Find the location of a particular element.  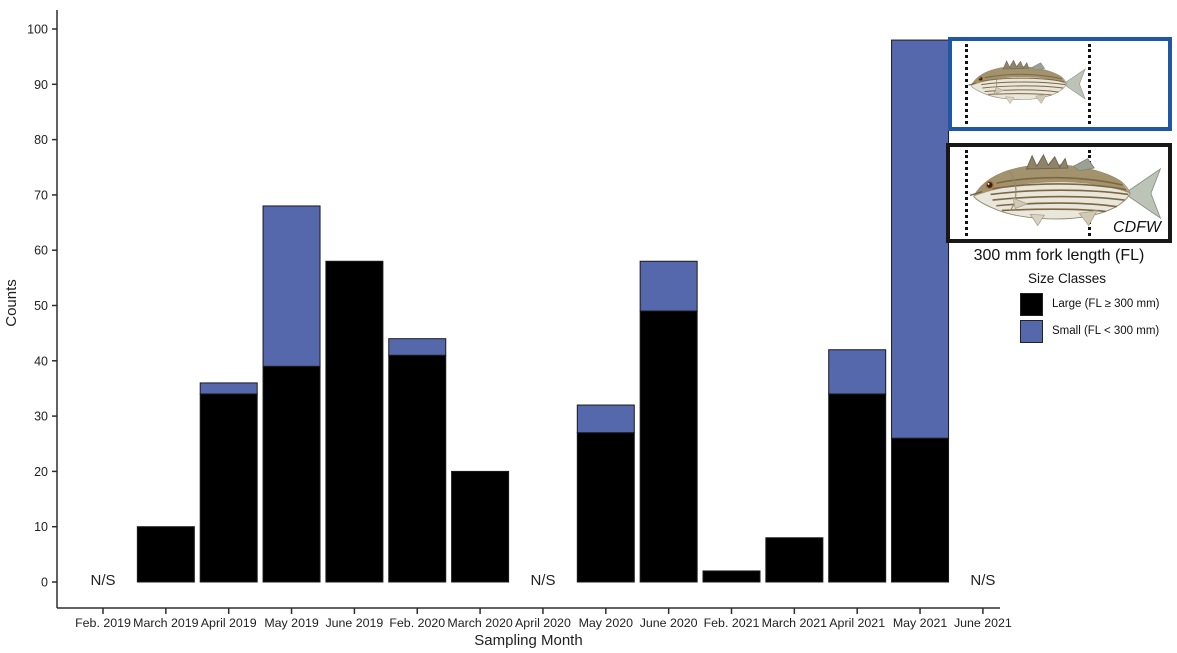

y-tick-label: 10 is located at coordinates (41, 527).